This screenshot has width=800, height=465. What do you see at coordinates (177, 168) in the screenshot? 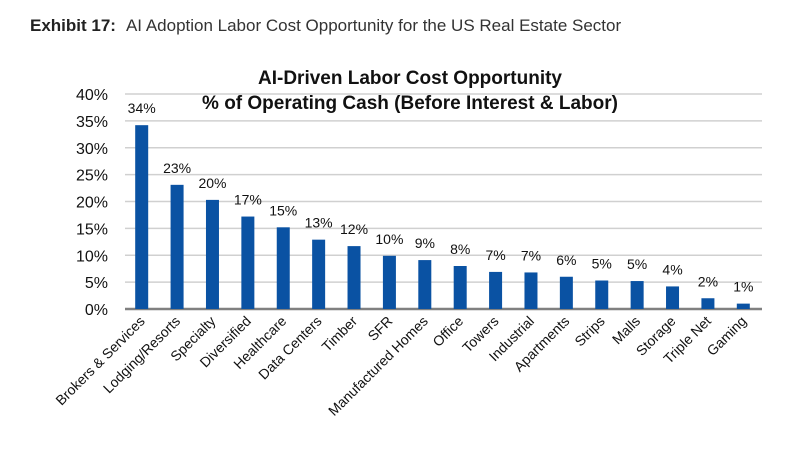
I see `data-label: 23%` at bounding box center [177, 168].